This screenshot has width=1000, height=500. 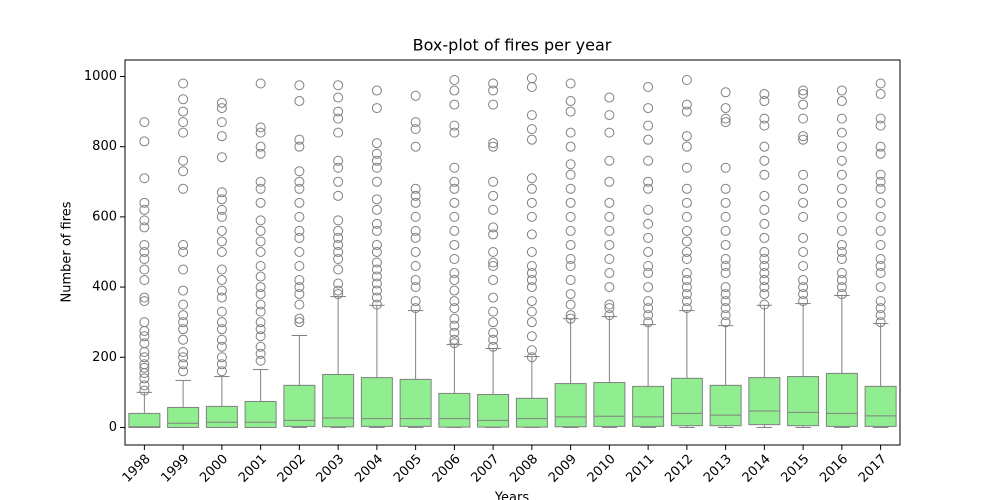 I want to click on x-tick-label: 2004, so click(x=369, y=469).